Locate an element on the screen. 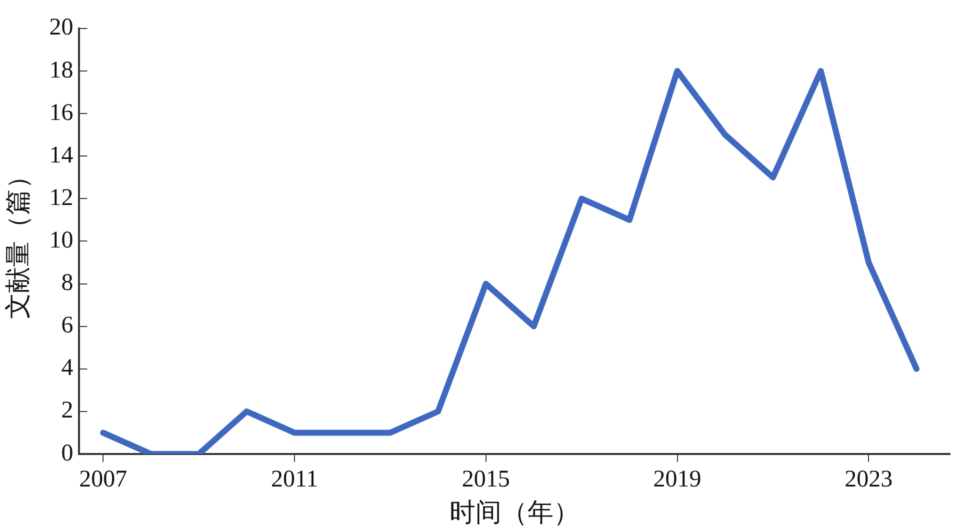 The image size is (962, 530). y-tick-label: 4 is located at coordinates (67, 368).